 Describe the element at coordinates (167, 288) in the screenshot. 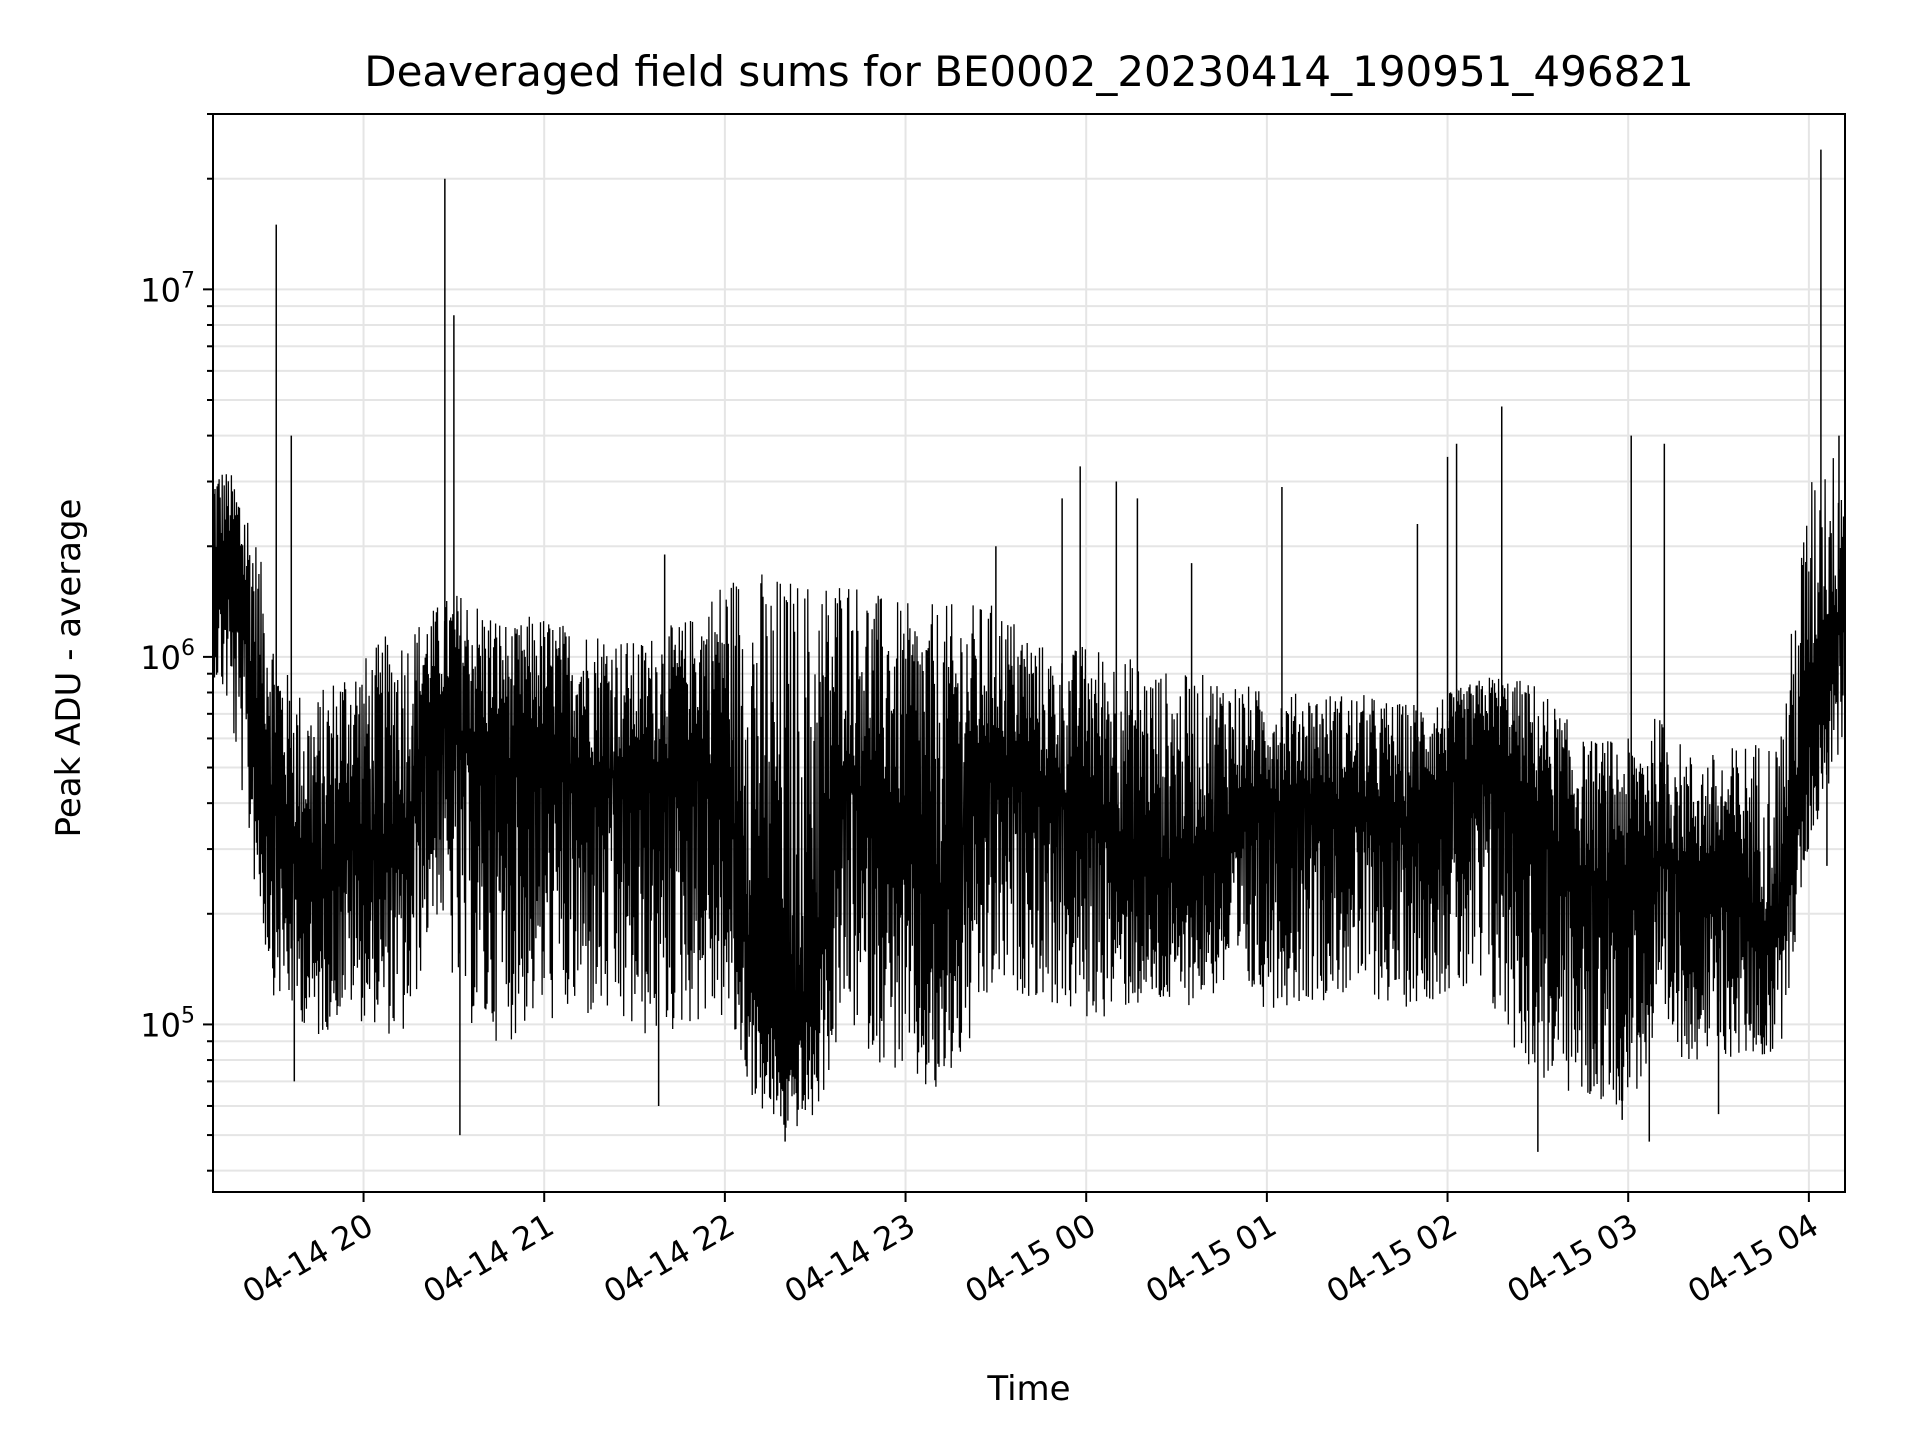

I see `y-tick-label: 107` at that location.